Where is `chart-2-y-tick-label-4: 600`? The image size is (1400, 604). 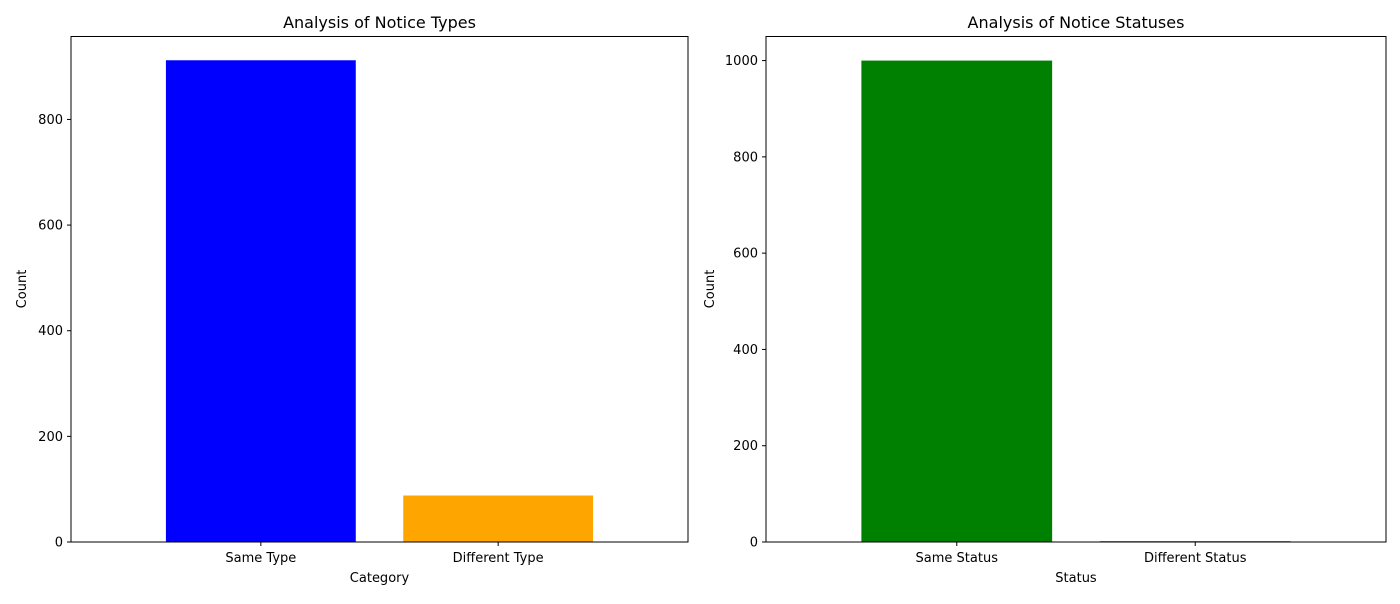
chart-2-y-tick-label-4: 600 is located at coordinates (745, 254).